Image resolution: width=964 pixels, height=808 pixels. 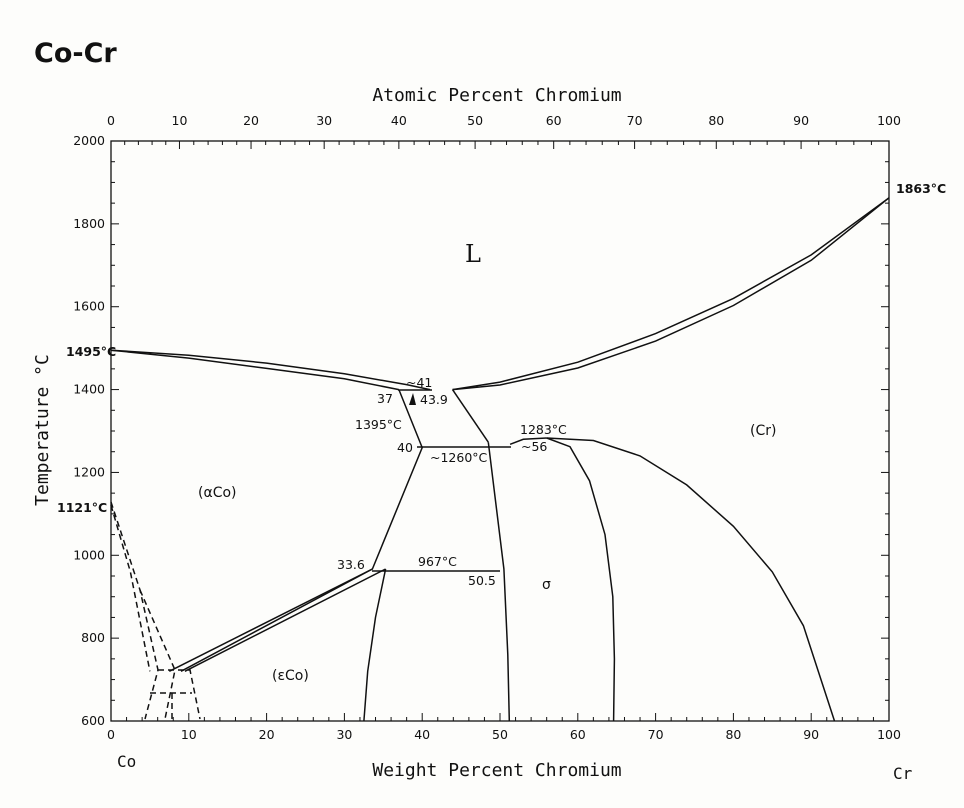 What do you see at coordinates (378, 424) in the screenshot?
I see `eutectic-temperature: 1395°C` at bounding box center [378, 424].